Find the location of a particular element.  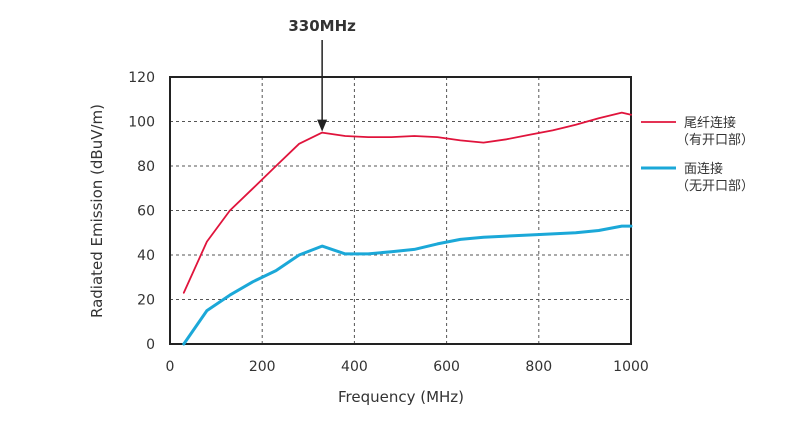

legend-item-2: 面连接 （无开口部） is located at coordinates (697, 177).